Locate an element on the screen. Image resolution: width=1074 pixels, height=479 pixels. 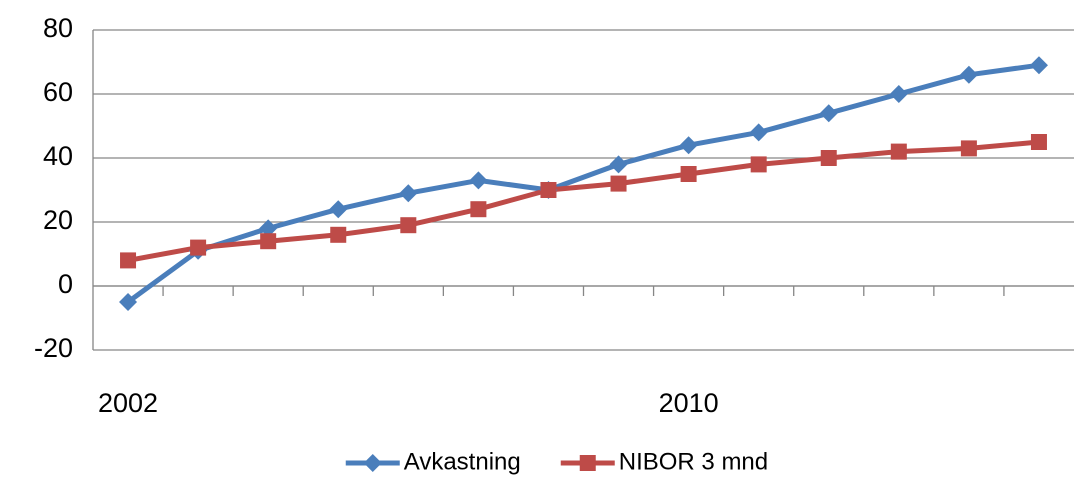
legend-label: Avkastning is located at coordinates (462, 461).